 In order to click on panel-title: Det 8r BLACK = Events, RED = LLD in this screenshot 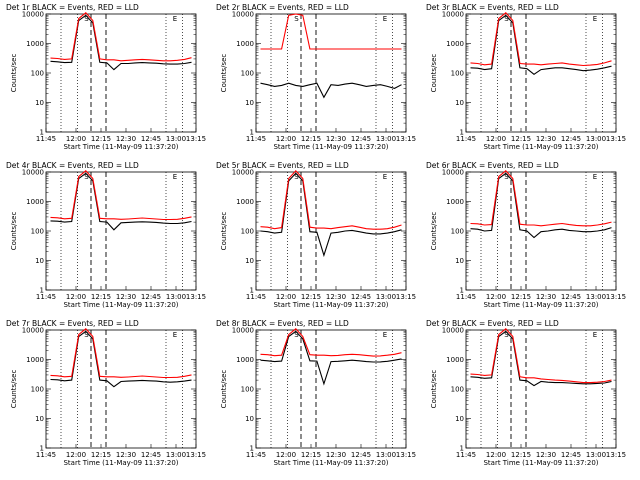, I will do `click(282, 323)`.